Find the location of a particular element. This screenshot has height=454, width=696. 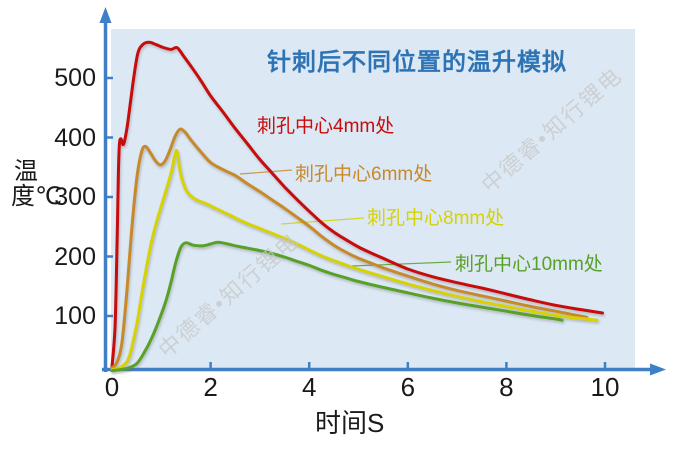

leader-line-10mm is located at coordinates (401, 264).